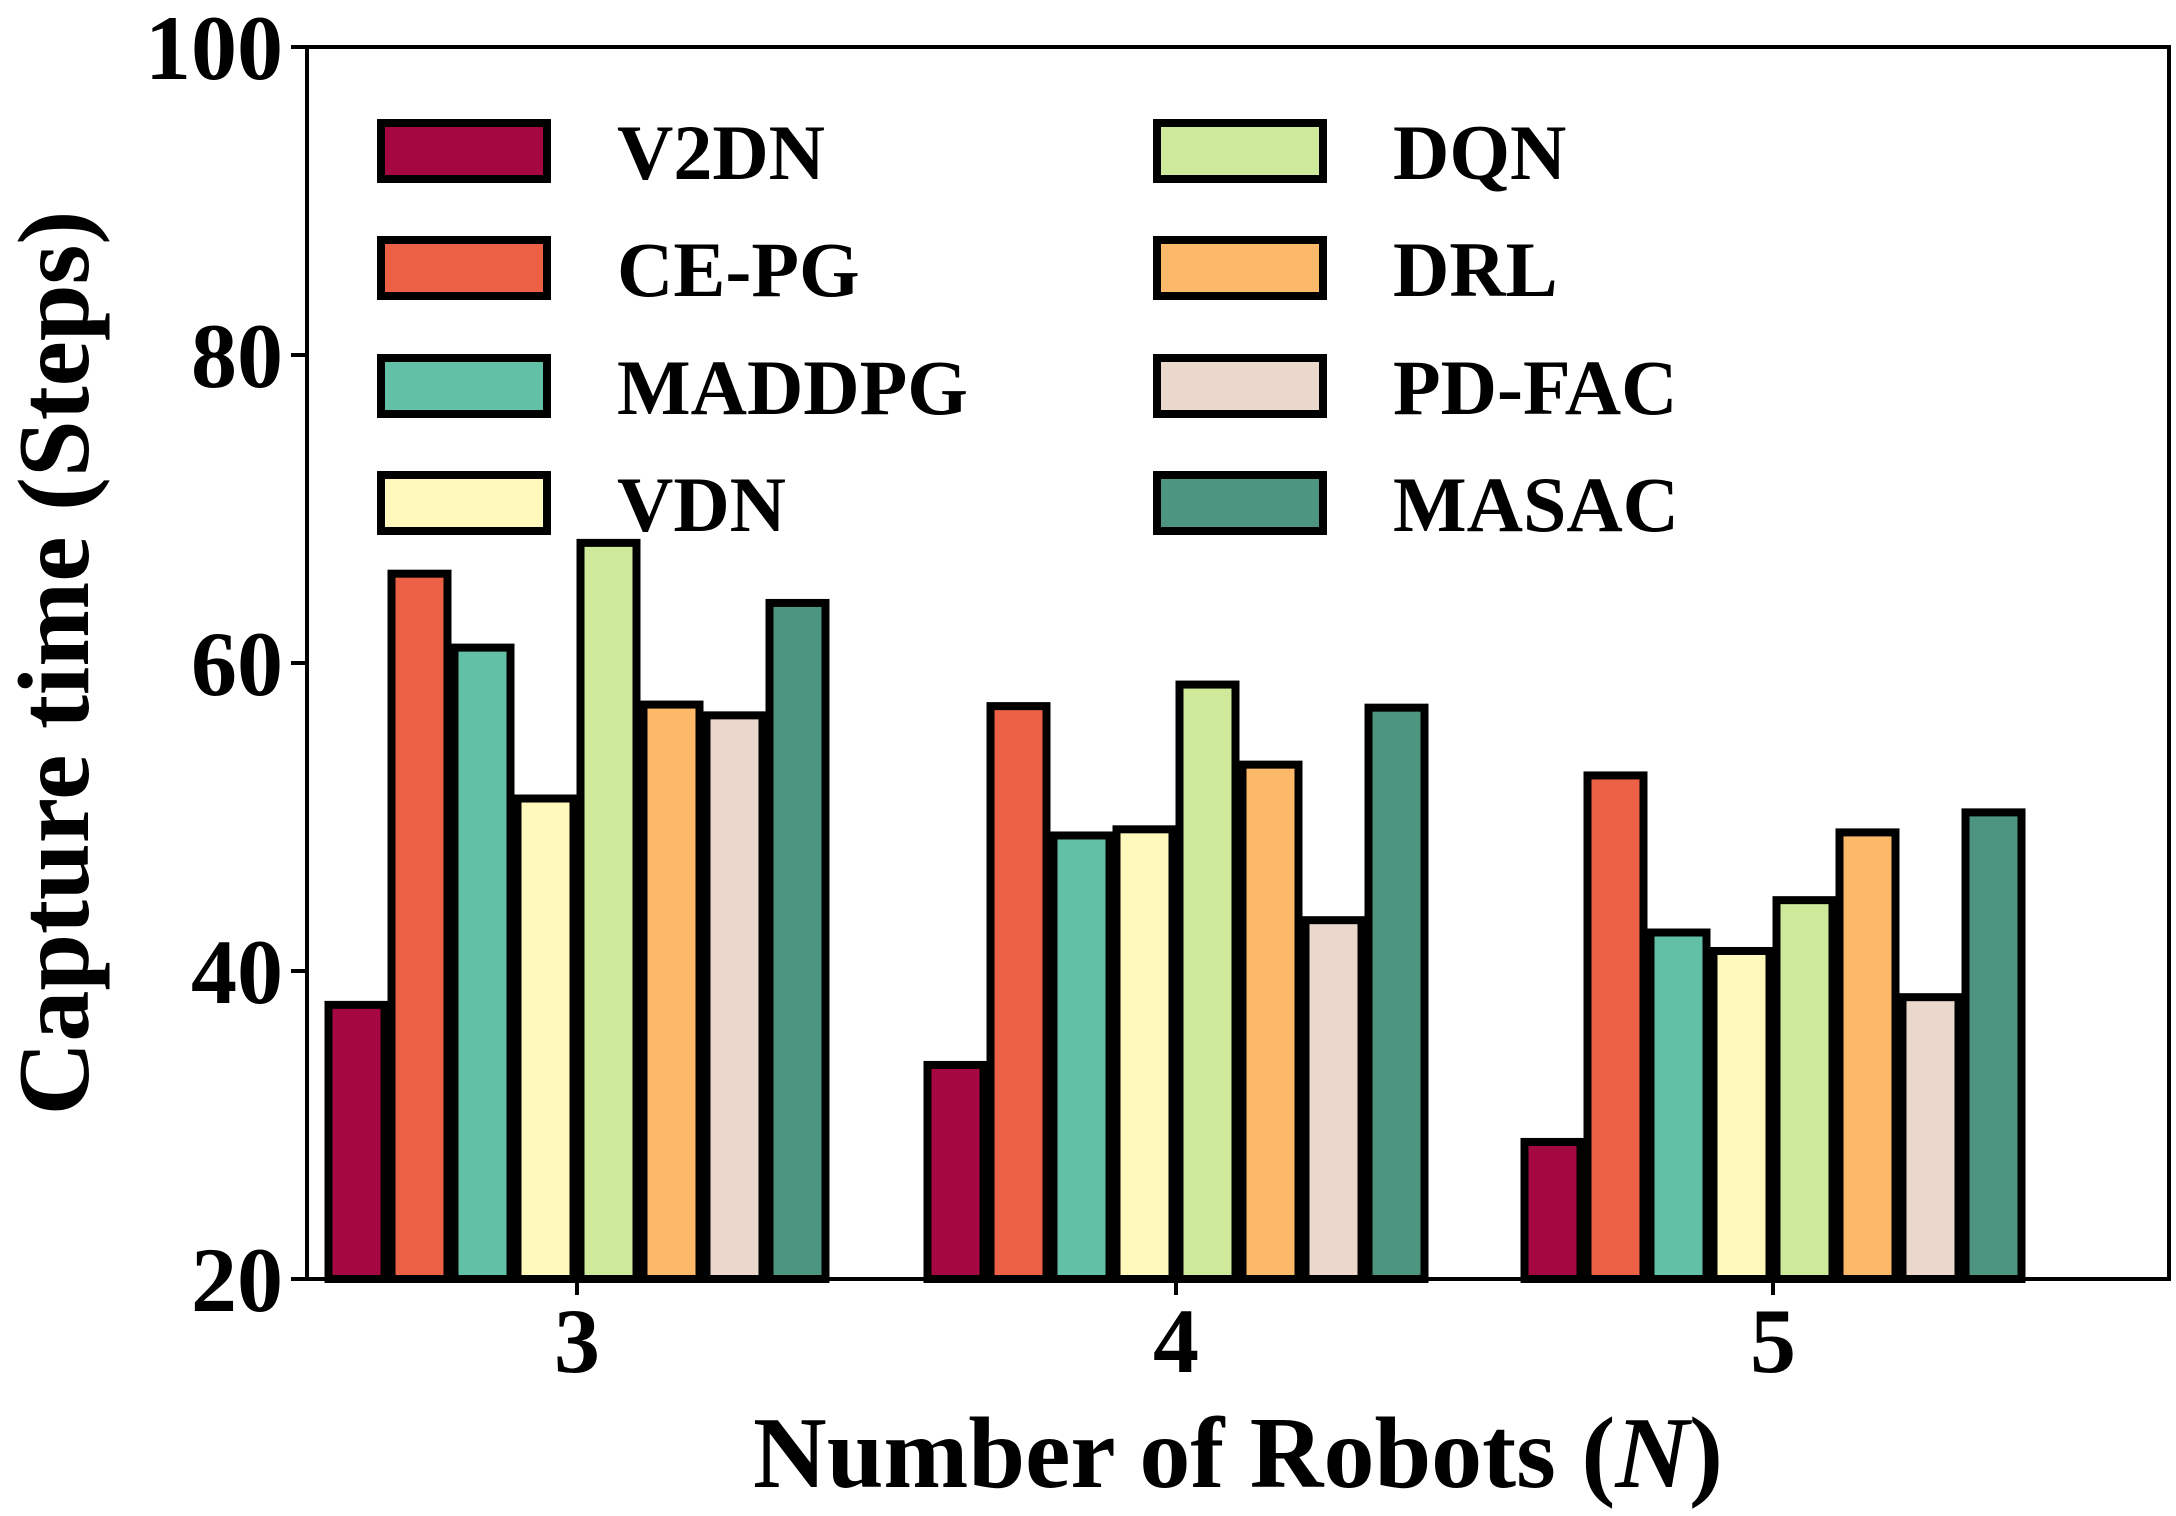 This screenshot has width=2176, height=1516. I want to click on y-tick-label: 80, so click(237, 356).